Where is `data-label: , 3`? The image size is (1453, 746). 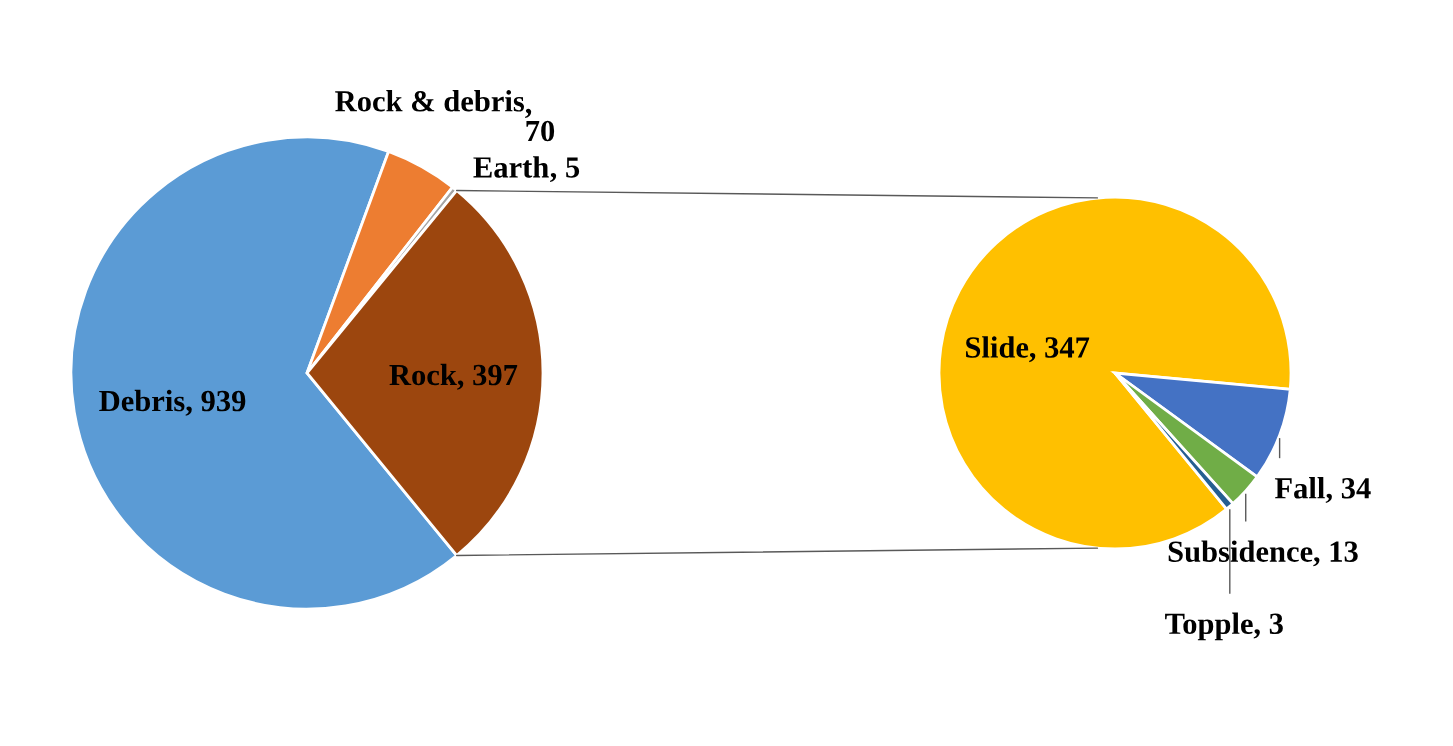
data-label: , 3 is located at coordinates (1268, 626).